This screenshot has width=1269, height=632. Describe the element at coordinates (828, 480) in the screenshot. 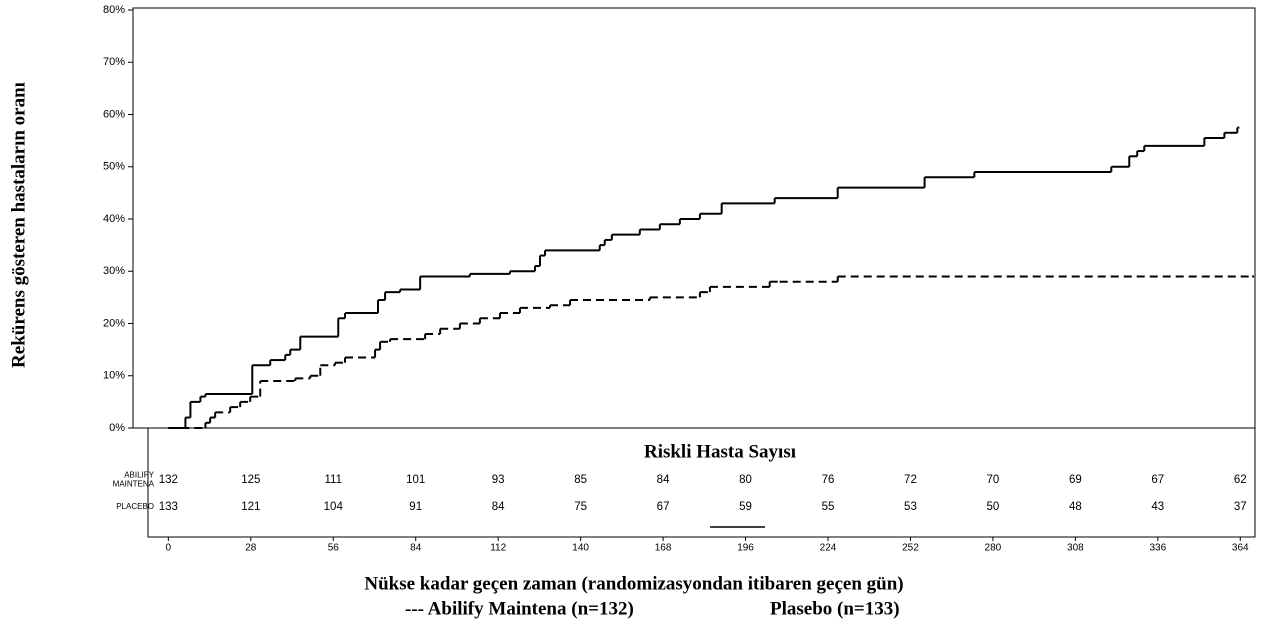

I see `risk-value: 76` at that location.